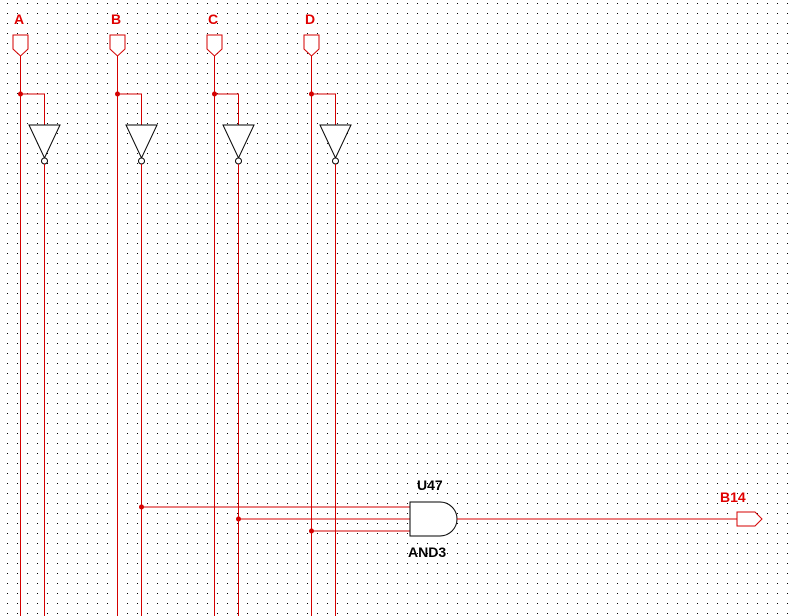 The width and height of the screenshot is (789, 616). I want to click on input-d-inverter, so click(335, 142).